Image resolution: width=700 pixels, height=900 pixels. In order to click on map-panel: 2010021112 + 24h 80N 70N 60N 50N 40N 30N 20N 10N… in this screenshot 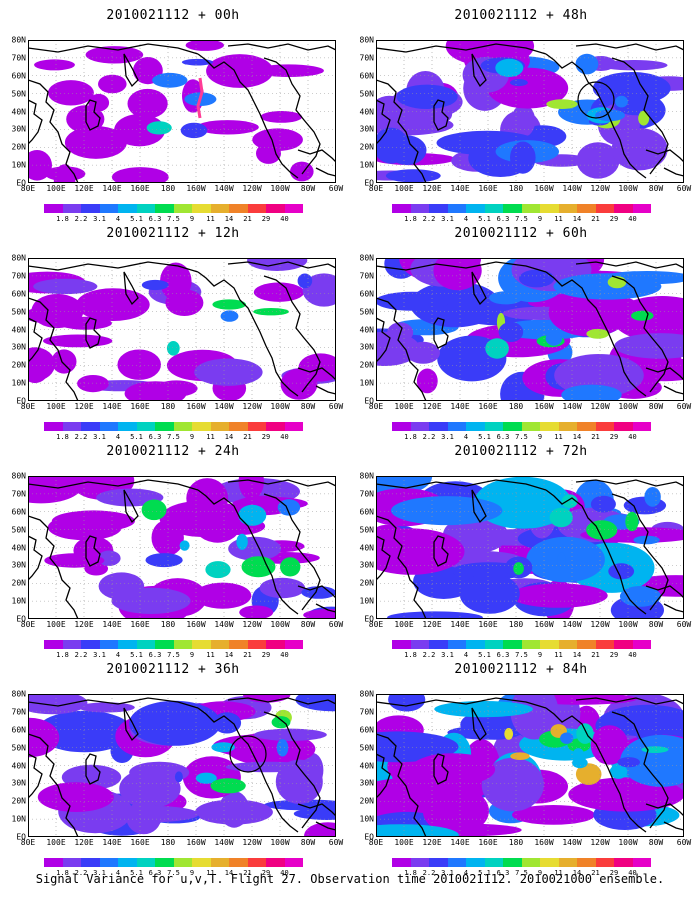, I will do `click(176, 553)`.